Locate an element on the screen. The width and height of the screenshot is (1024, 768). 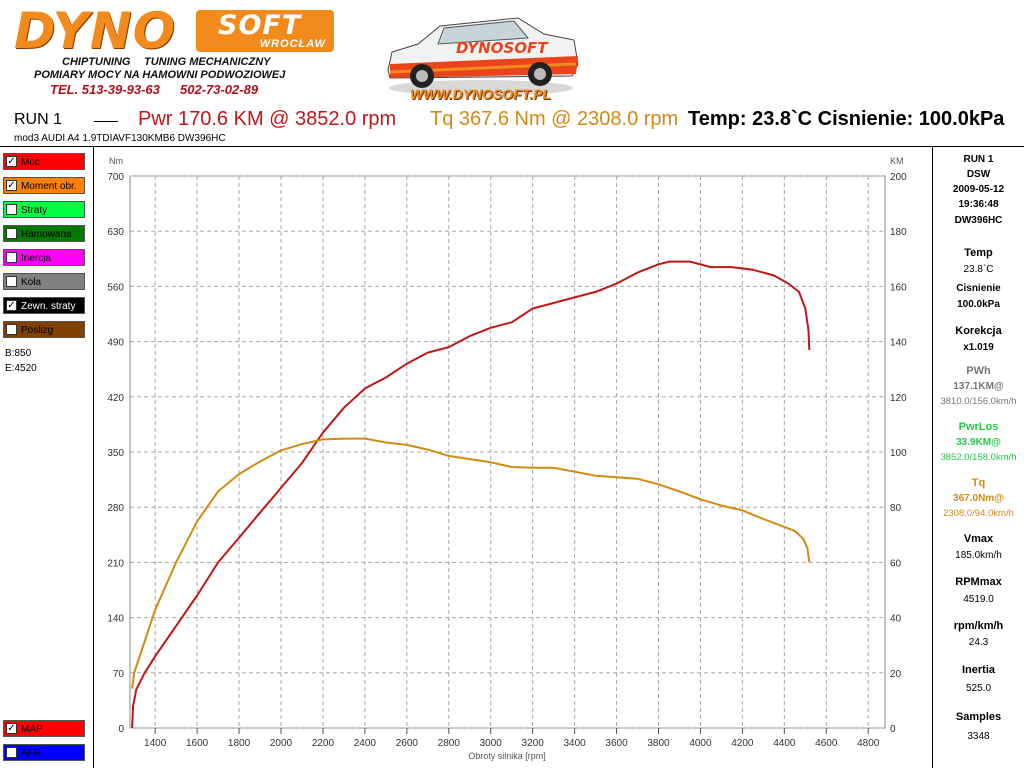
checkbox-zewn-straty: ✓ is located at coordinates (11, 305).